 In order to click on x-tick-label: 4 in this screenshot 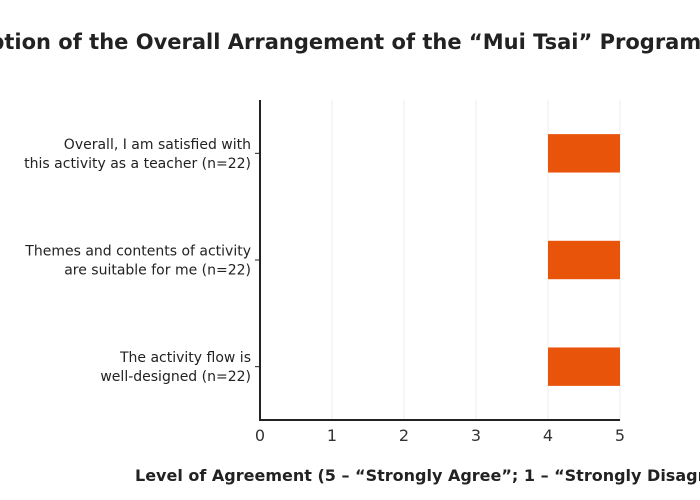, I will do `click(548, 435)`.